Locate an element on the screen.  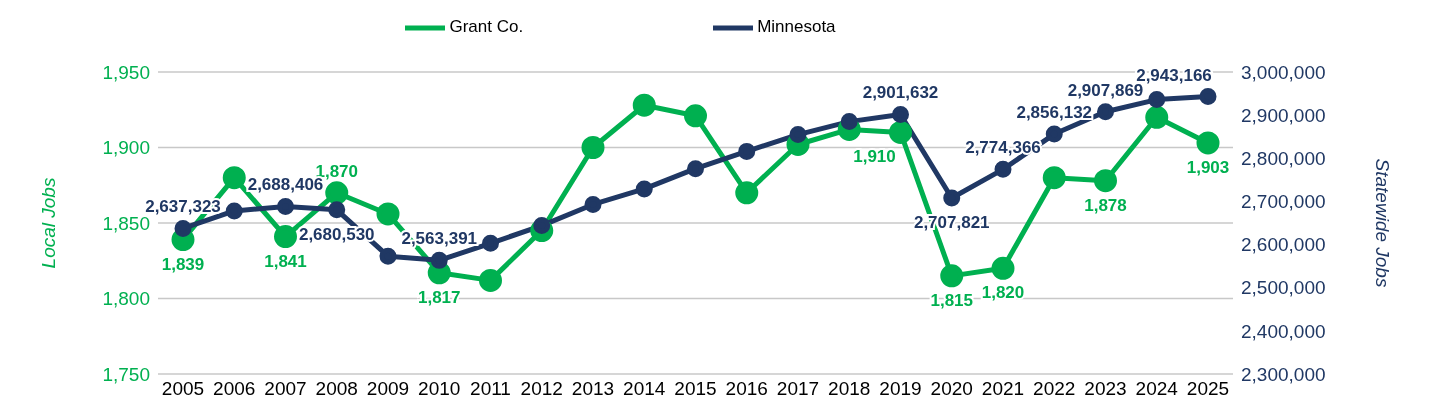
data-label: 1,903 is located at coordinates (1208, 167).